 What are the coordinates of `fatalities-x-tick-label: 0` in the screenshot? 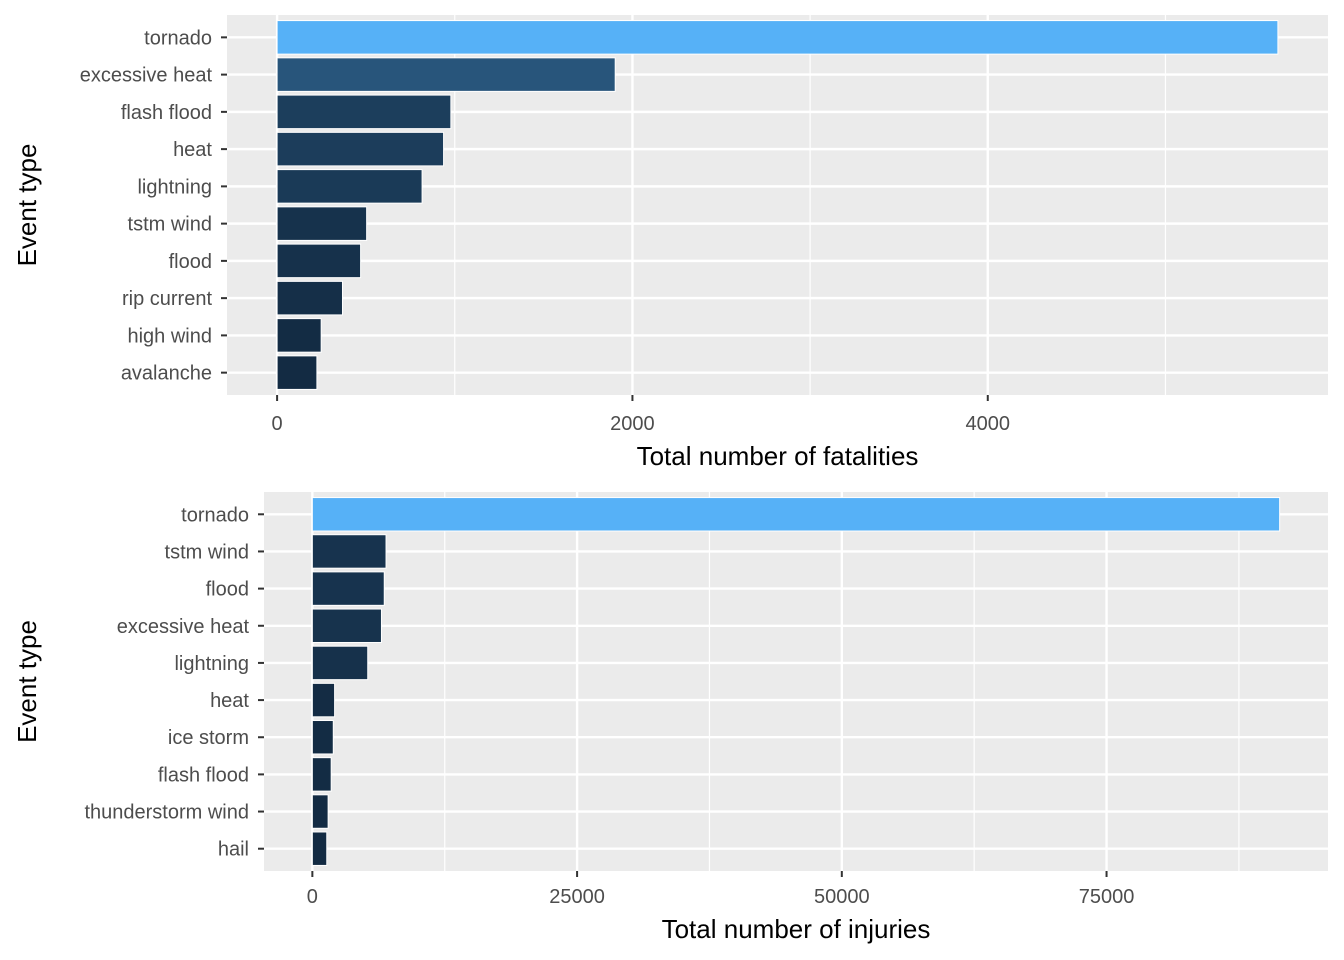 It's located at (277, 424).